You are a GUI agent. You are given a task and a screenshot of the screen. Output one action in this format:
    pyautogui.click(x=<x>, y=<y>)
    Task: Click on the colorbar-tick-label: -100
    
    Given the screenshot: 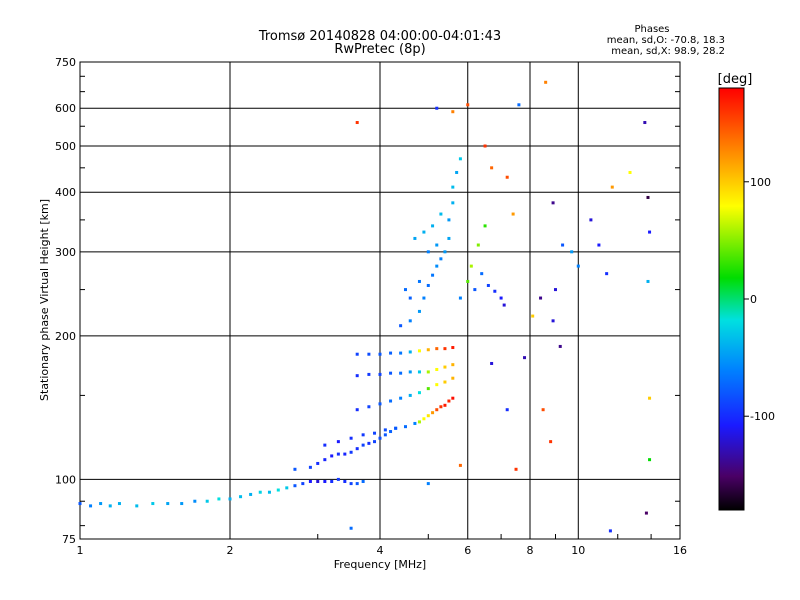 What is the action you would take?
    pyautogui.click(x=762, y=416)
    